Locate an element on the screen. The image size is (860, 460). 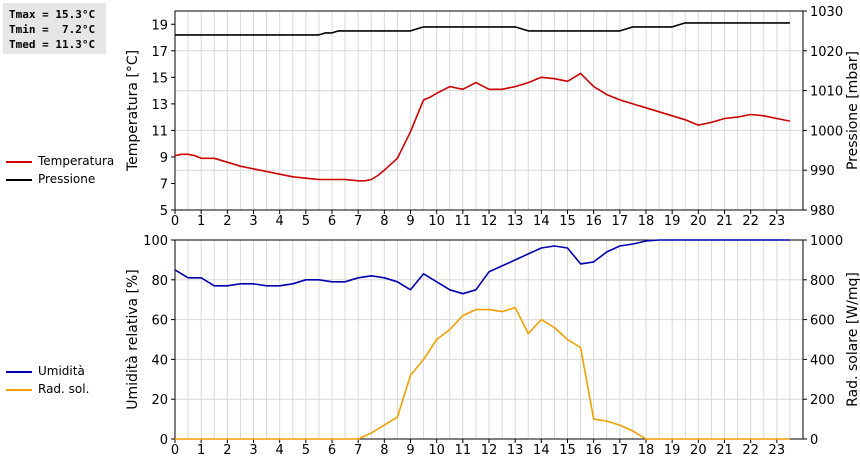
y-tick-label: 13 is located at coordinates (159, 105).